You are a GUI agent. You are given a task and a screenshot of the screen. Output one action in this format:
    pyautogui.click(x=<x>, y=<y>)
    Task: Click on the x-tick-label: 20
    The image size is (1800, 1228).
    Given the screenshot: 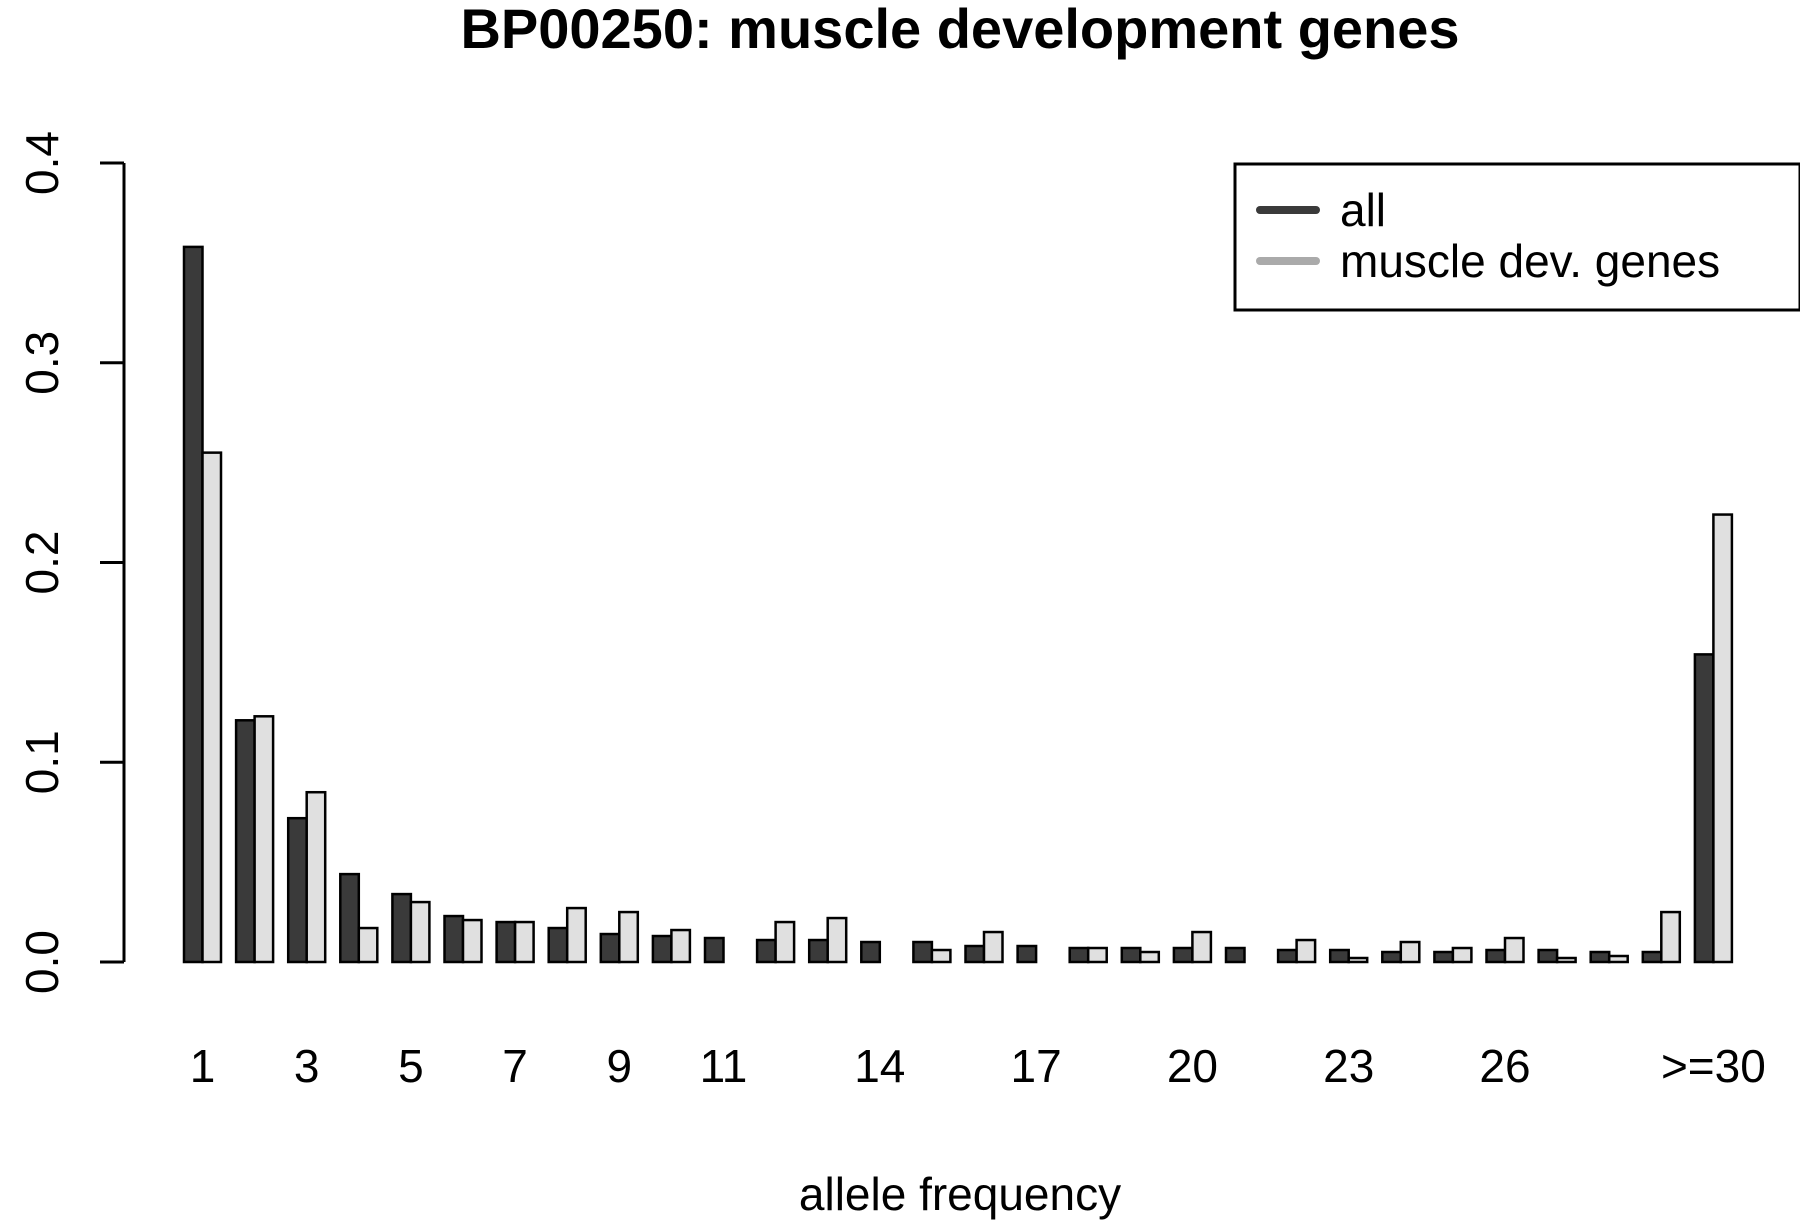 What is the action you would take?
    pyautogui.click(x=1192, y=1066)
    